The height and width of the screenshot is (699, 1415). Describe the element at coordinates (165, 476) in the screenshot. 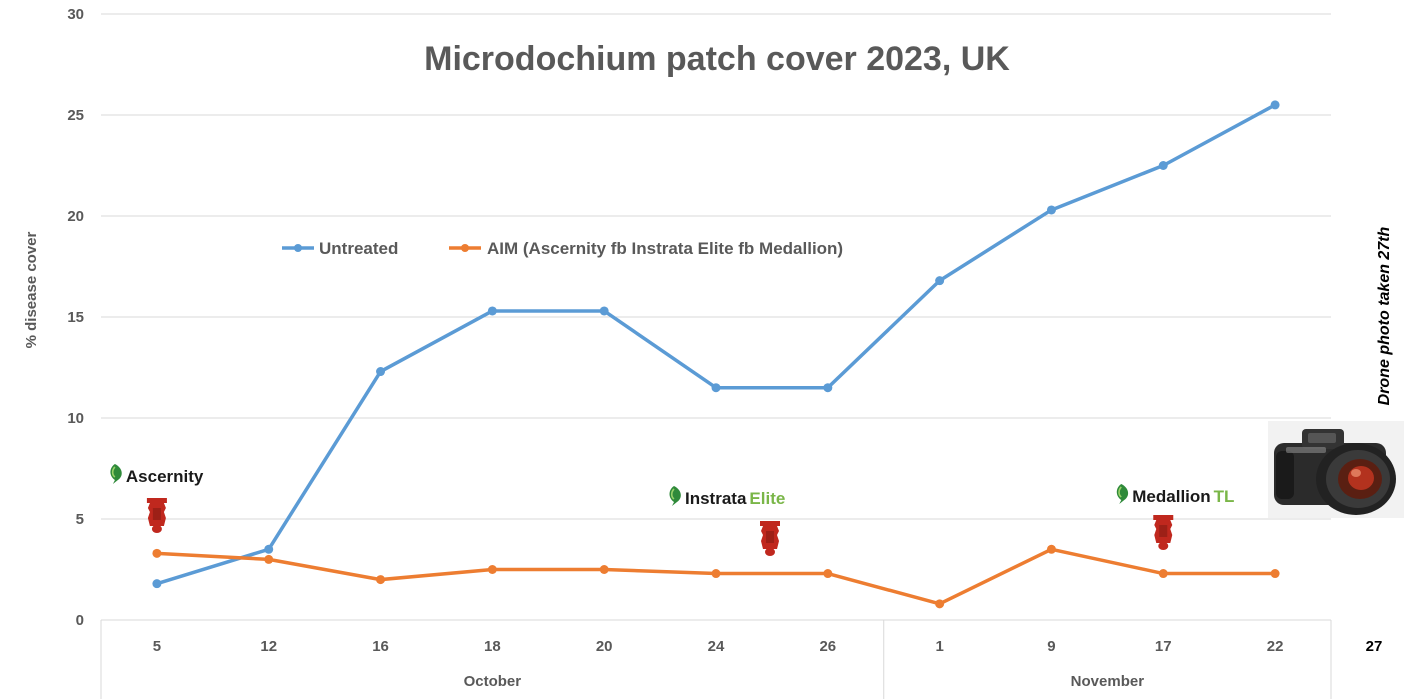

I see `product-name: Ascernity` at that location.